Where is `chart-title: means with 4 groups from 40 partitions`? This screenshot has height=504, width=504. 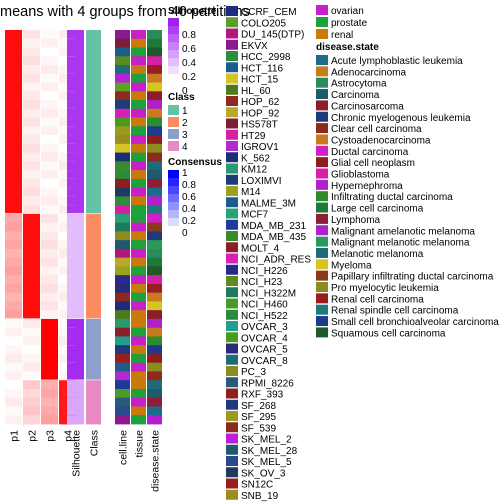 chart-title: means with 4 groups from 40 partitions is located at coordinates (125, 12).